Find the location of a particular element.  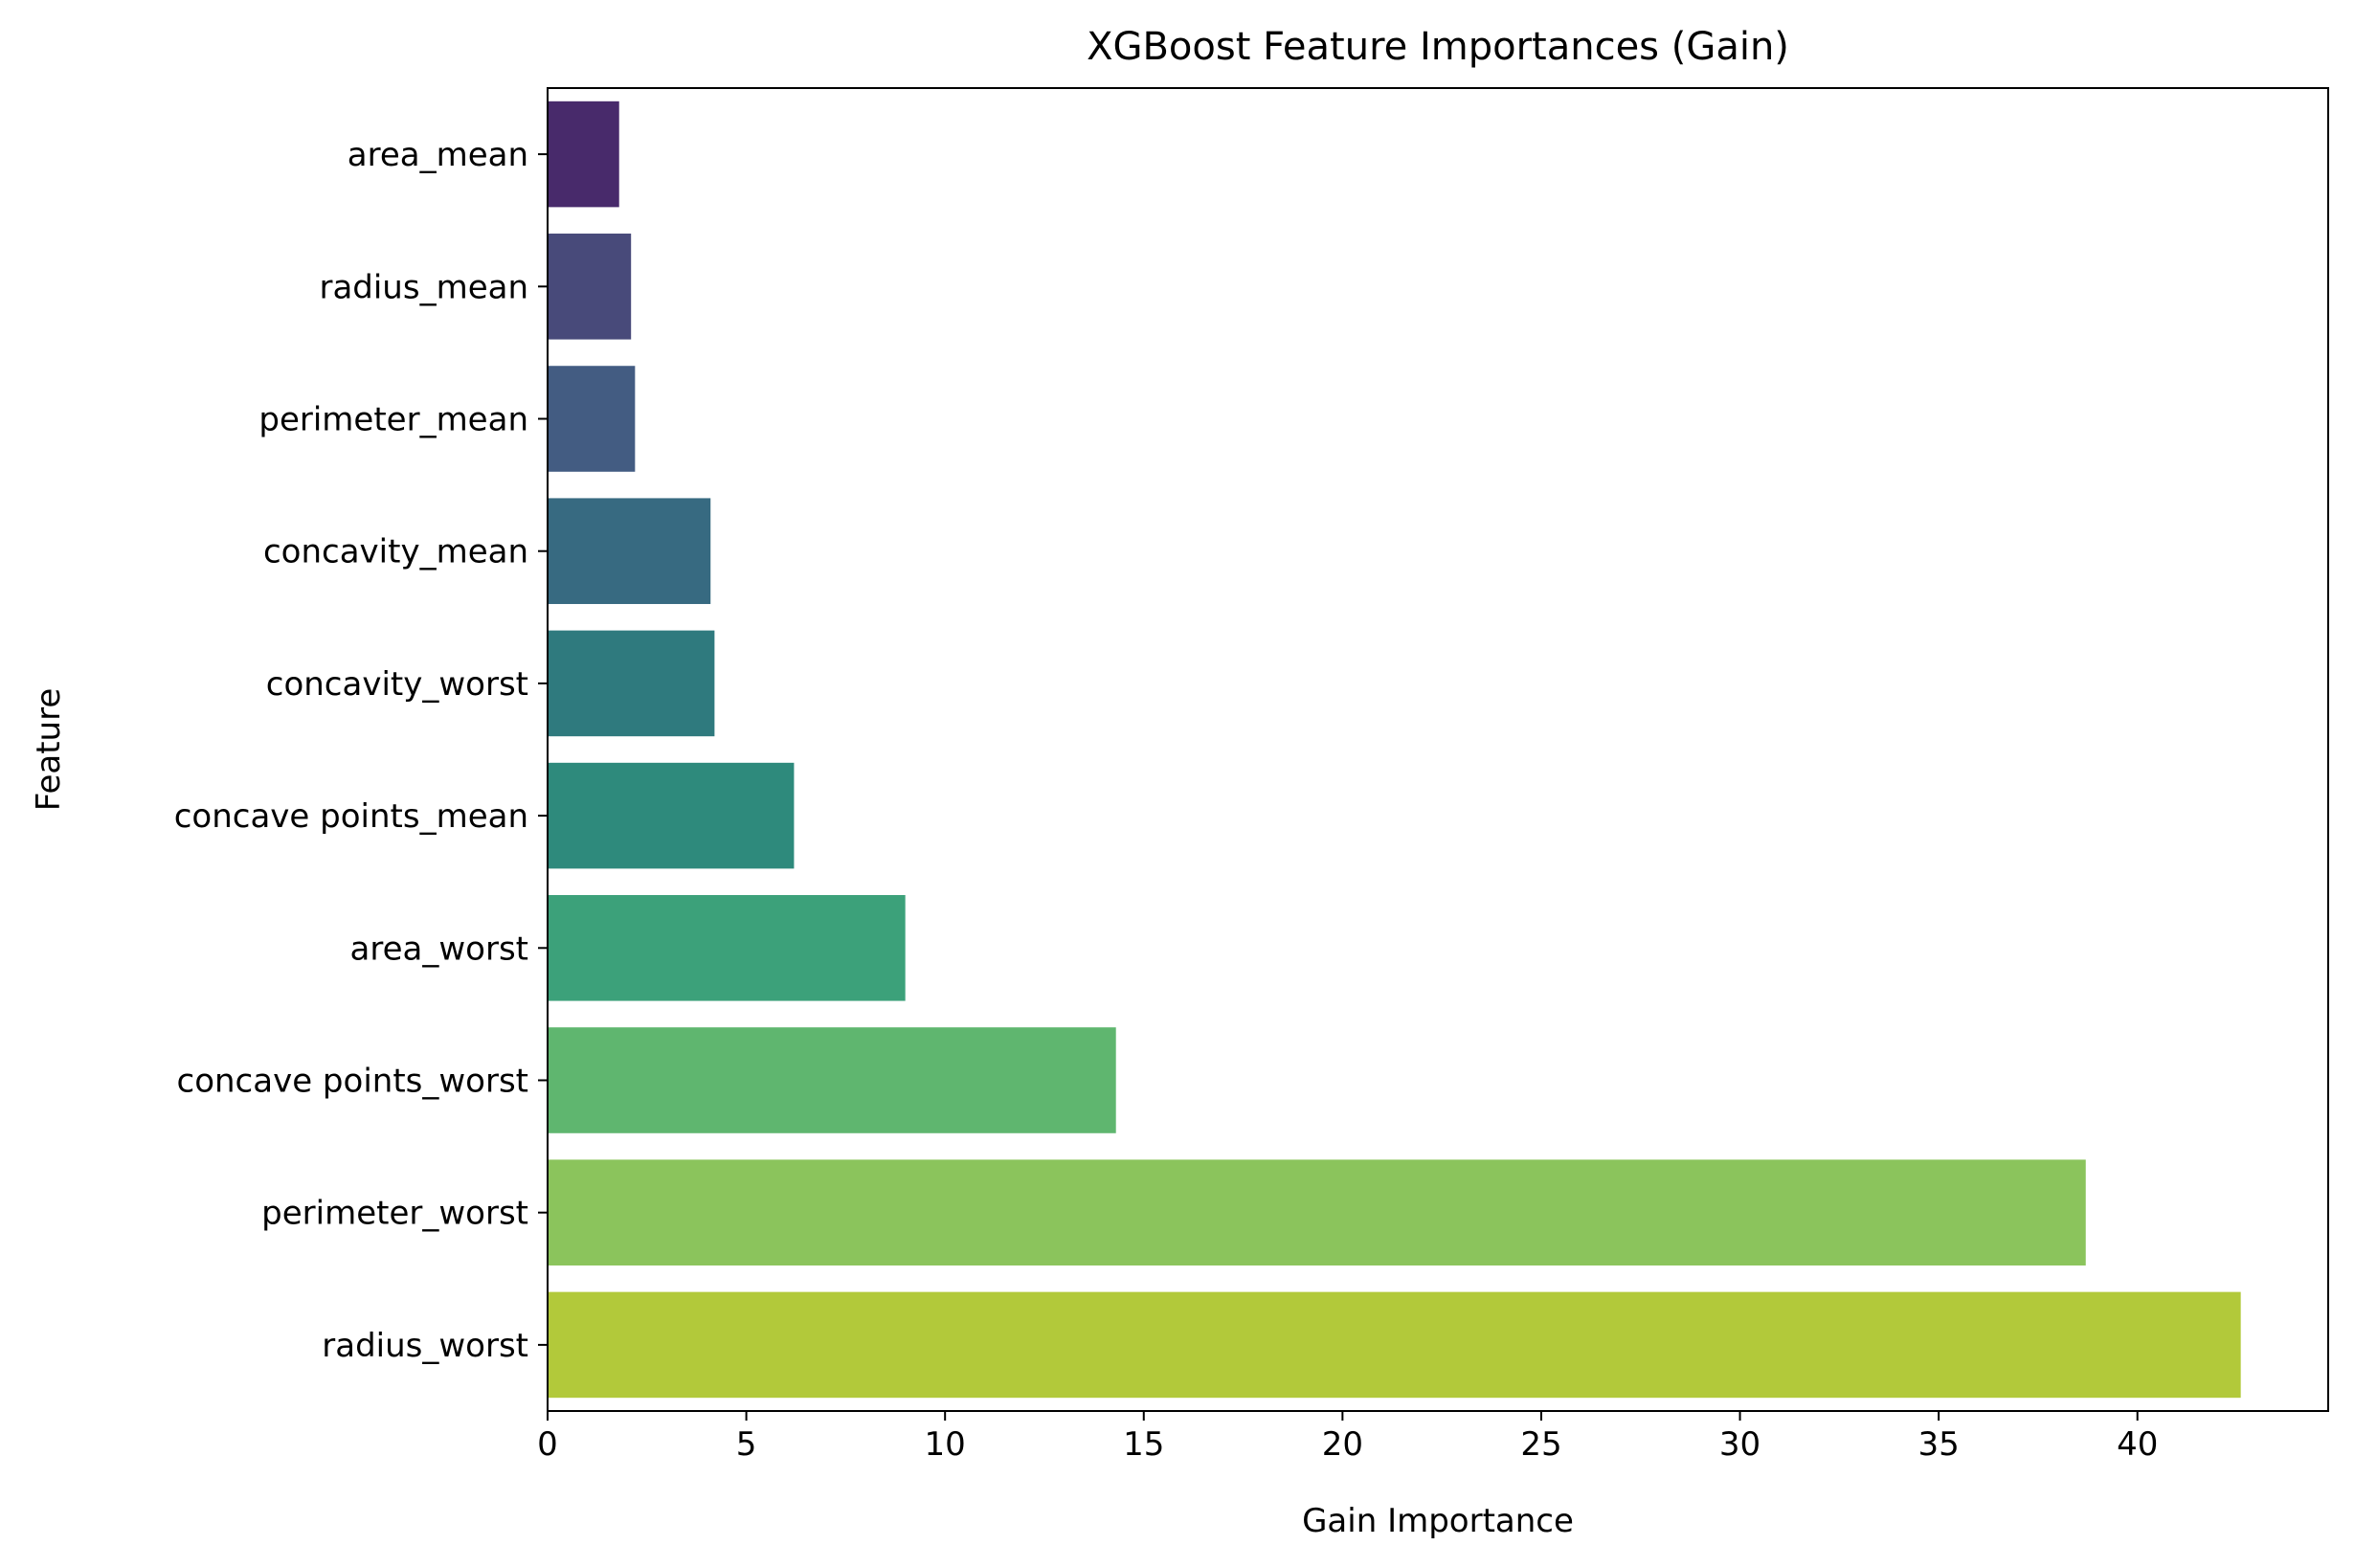

y-tick-label: perimeter_worst is located at coordinates (394, 1214).